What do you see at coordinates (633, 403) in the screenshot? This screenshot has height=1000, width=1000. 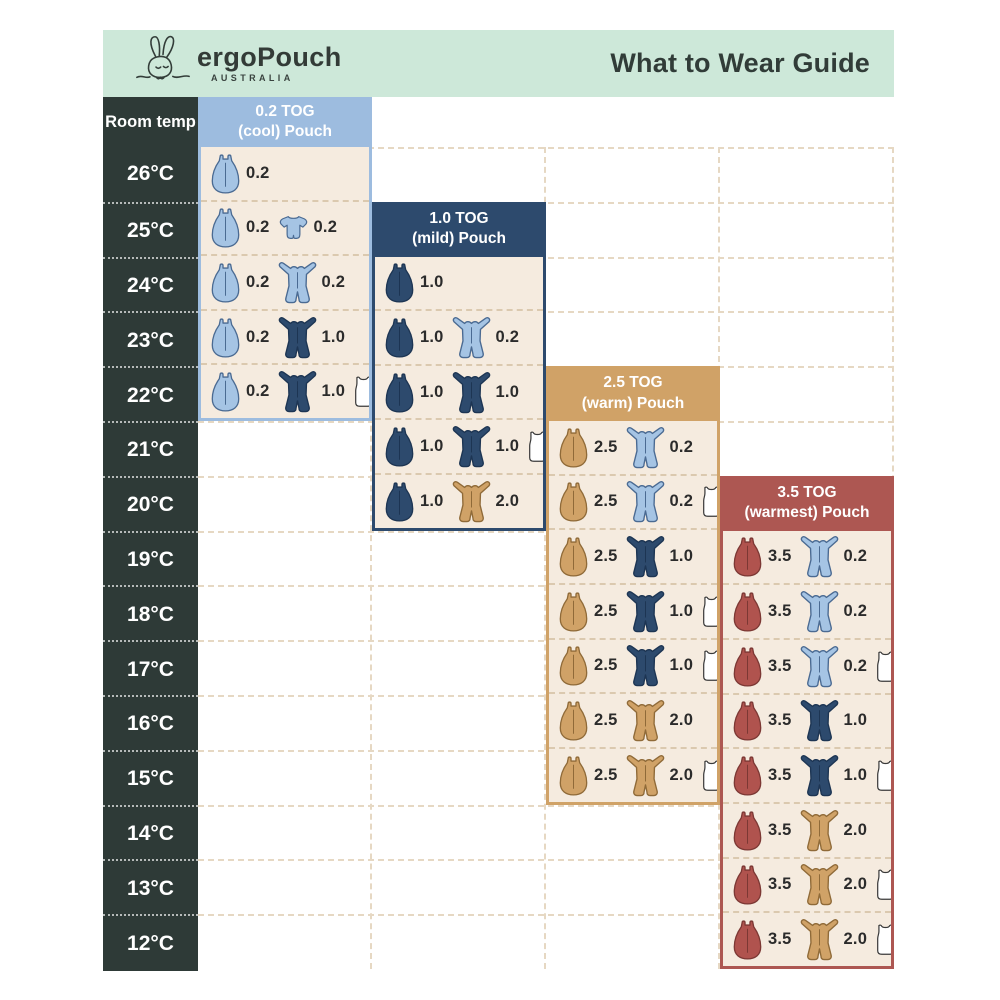 I see `pouch-title-line2: (warm) Pouch` at bounding box center [633, 403].